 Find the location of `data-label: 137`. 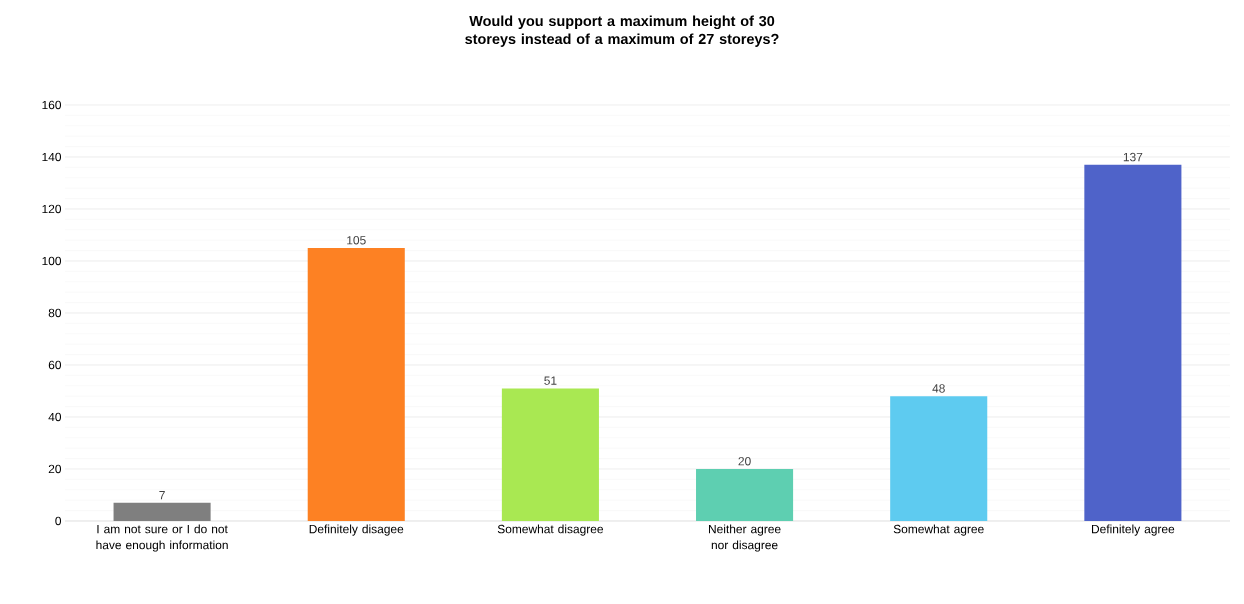

data-label: 137 is located at coordinates (1133, 157).